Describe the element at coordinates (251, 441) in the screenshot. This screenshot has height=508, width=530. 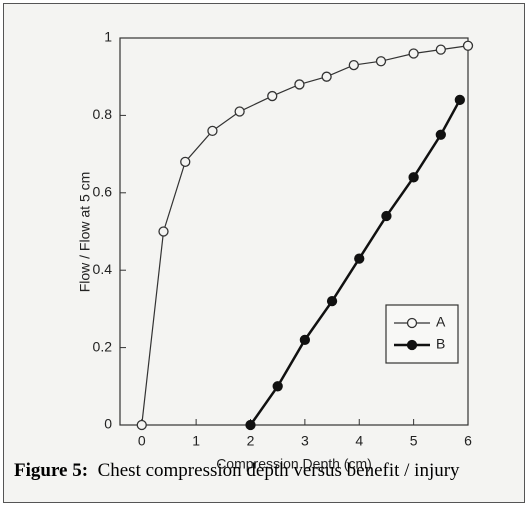
I see `x-tick-label: 2` at that location.